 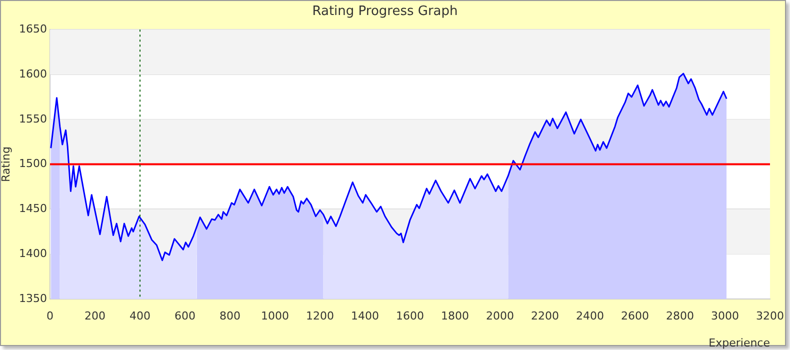 What do you see at coordinates (500, 315) in the screenshot?
I see `x-tick-label: 2000` at bounding box center [500, 315].